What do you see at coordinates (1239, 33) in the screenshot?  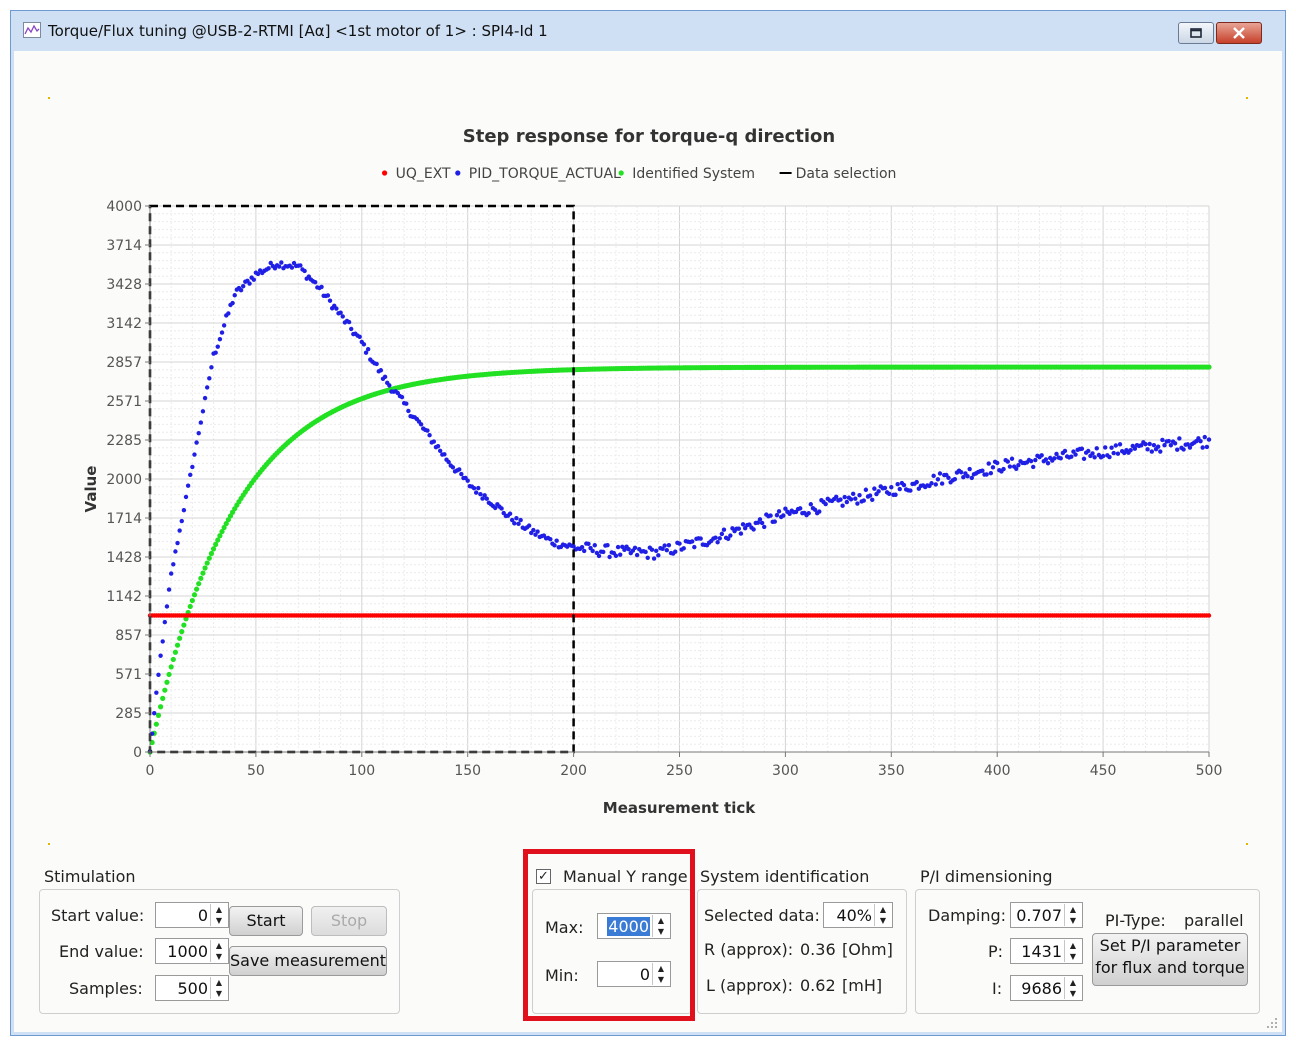 I see `close-button` at bounding box center [1239, 33].